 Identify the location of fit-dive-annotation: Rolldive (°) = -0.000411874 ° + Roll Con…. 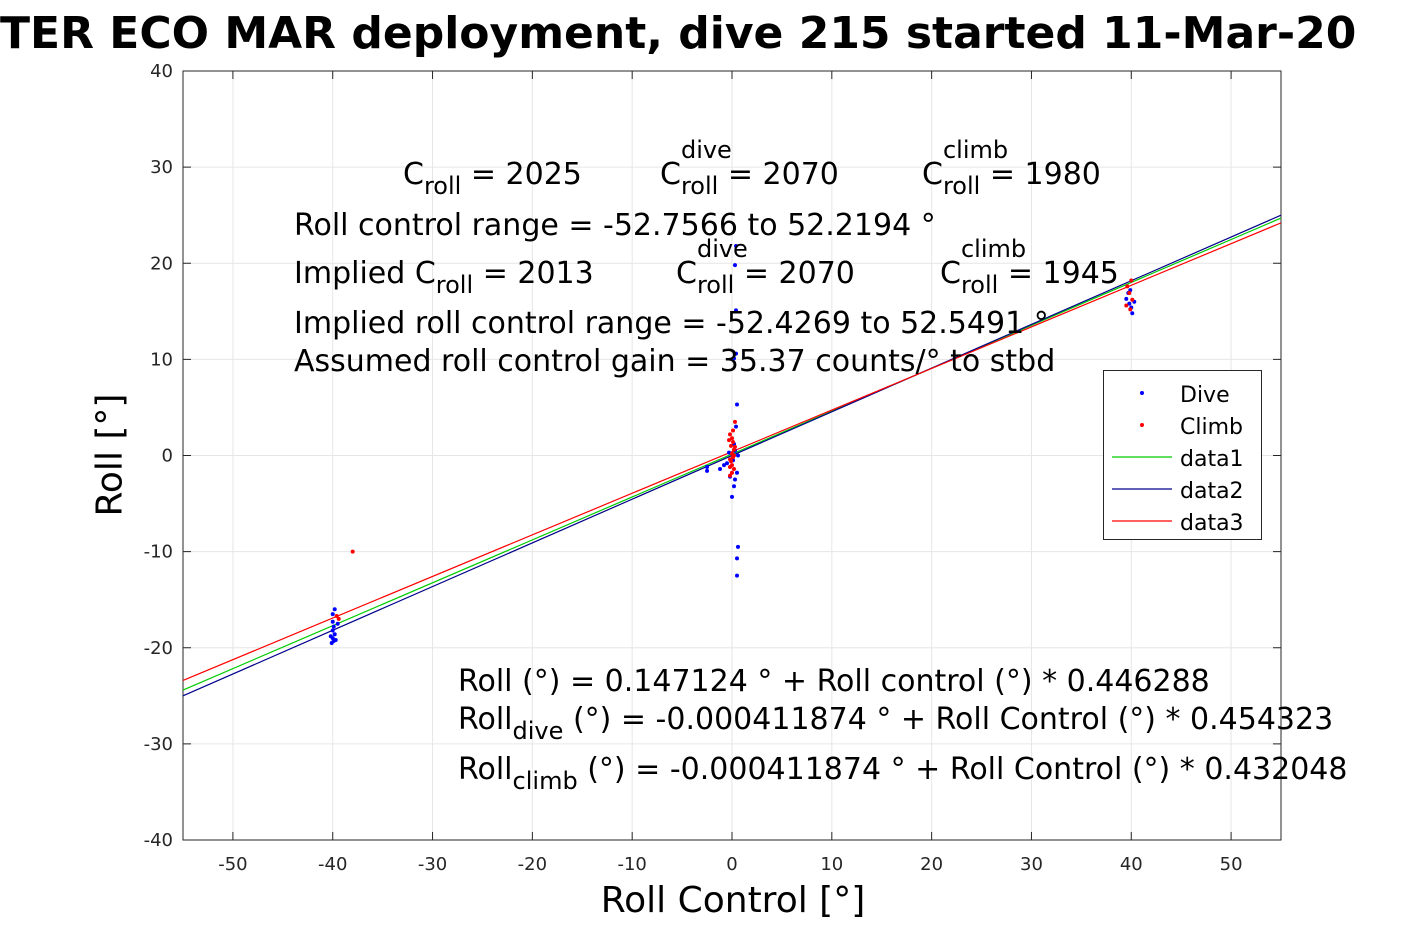
(896, 723).